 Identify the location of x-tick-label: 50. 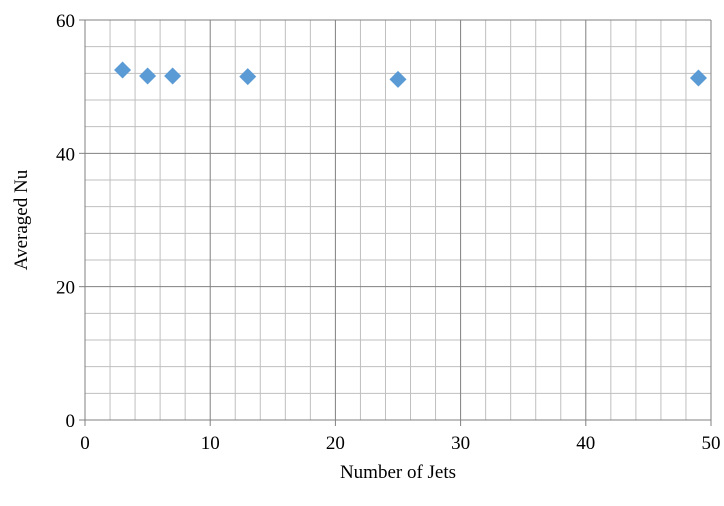
(711, 443).